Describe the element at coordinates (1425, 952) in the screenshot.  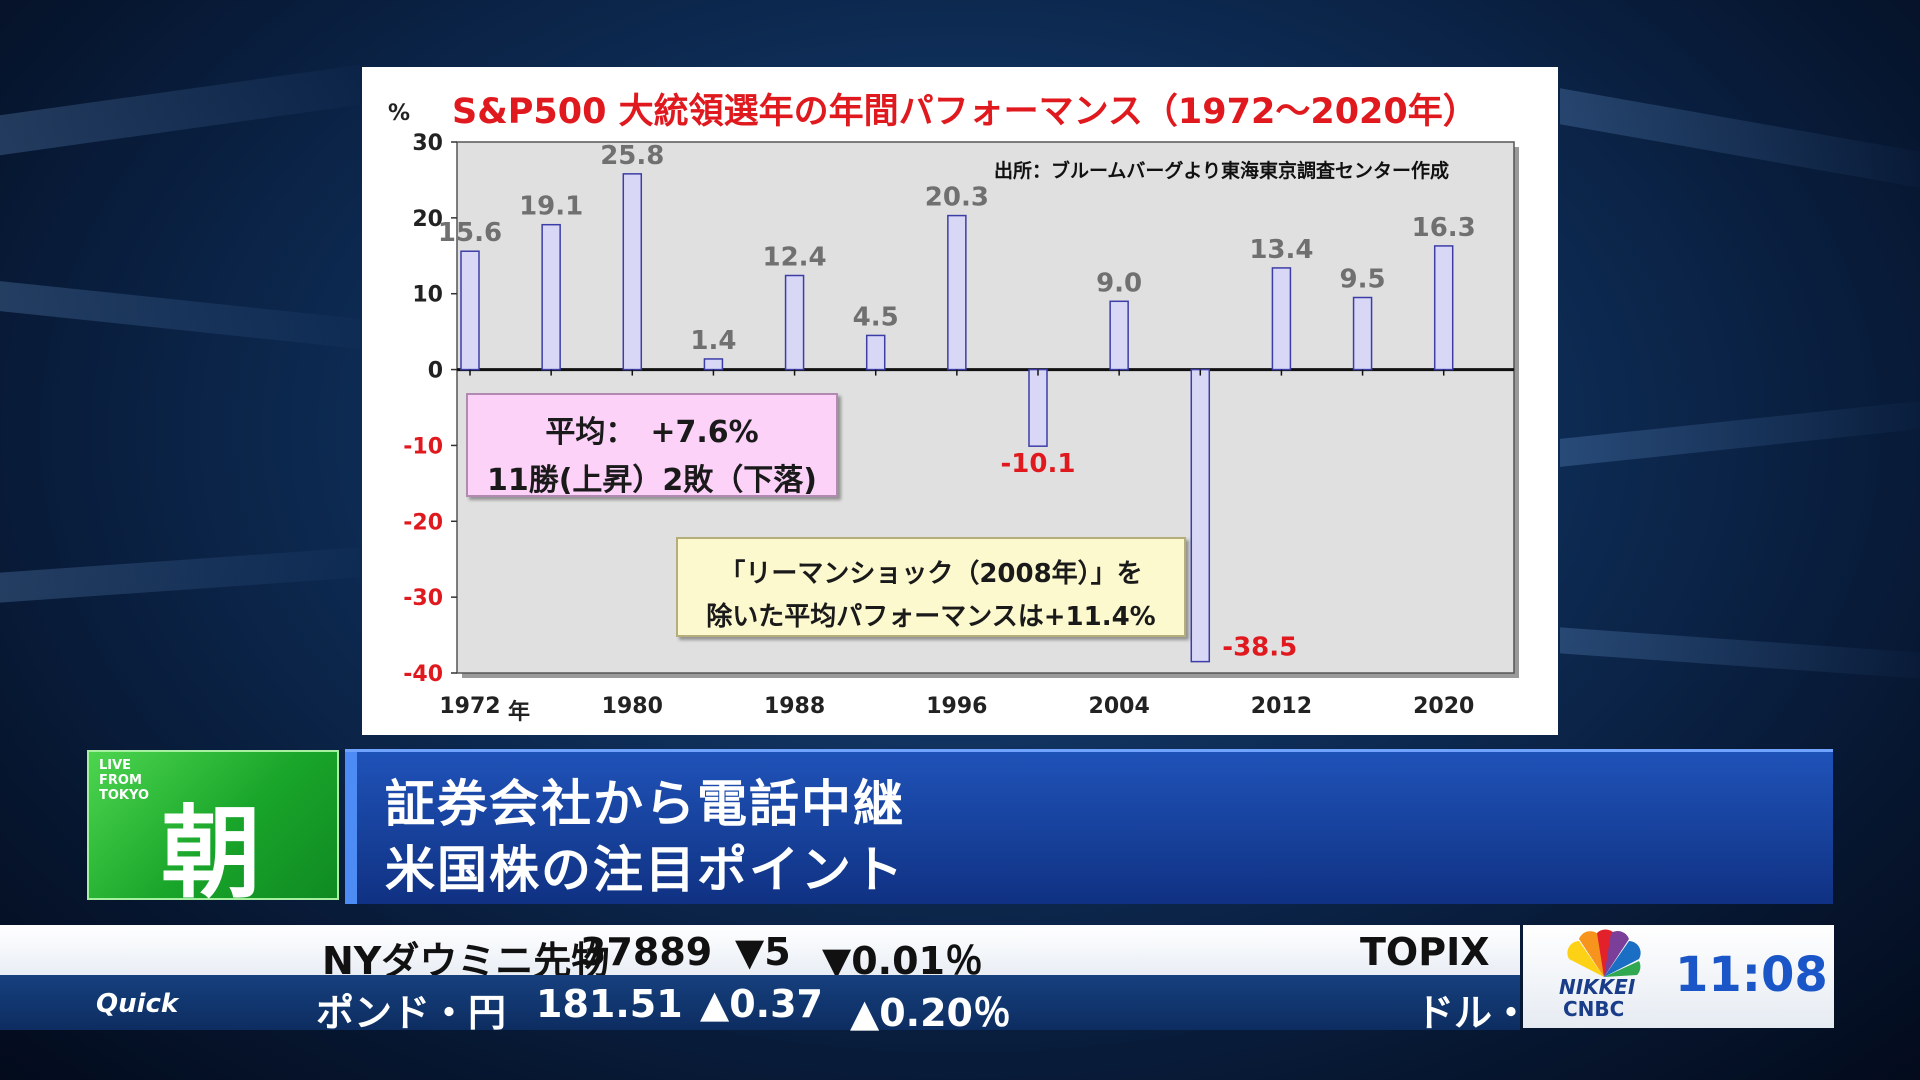
I see `ticker-next-name: TOPIX` at that location.